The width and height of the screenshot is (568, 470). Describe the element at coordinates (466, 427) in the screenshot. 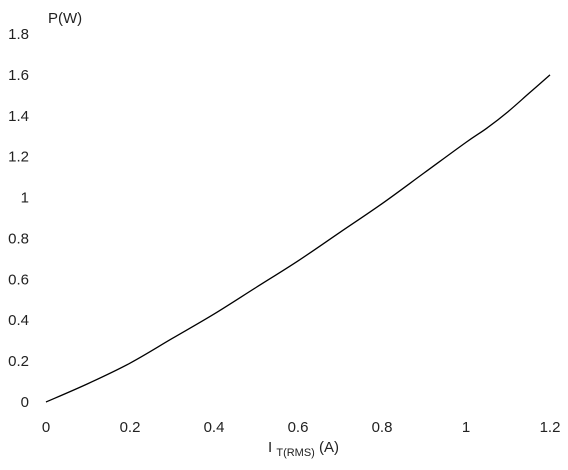

I see `x-tick-label: 1` at that location.